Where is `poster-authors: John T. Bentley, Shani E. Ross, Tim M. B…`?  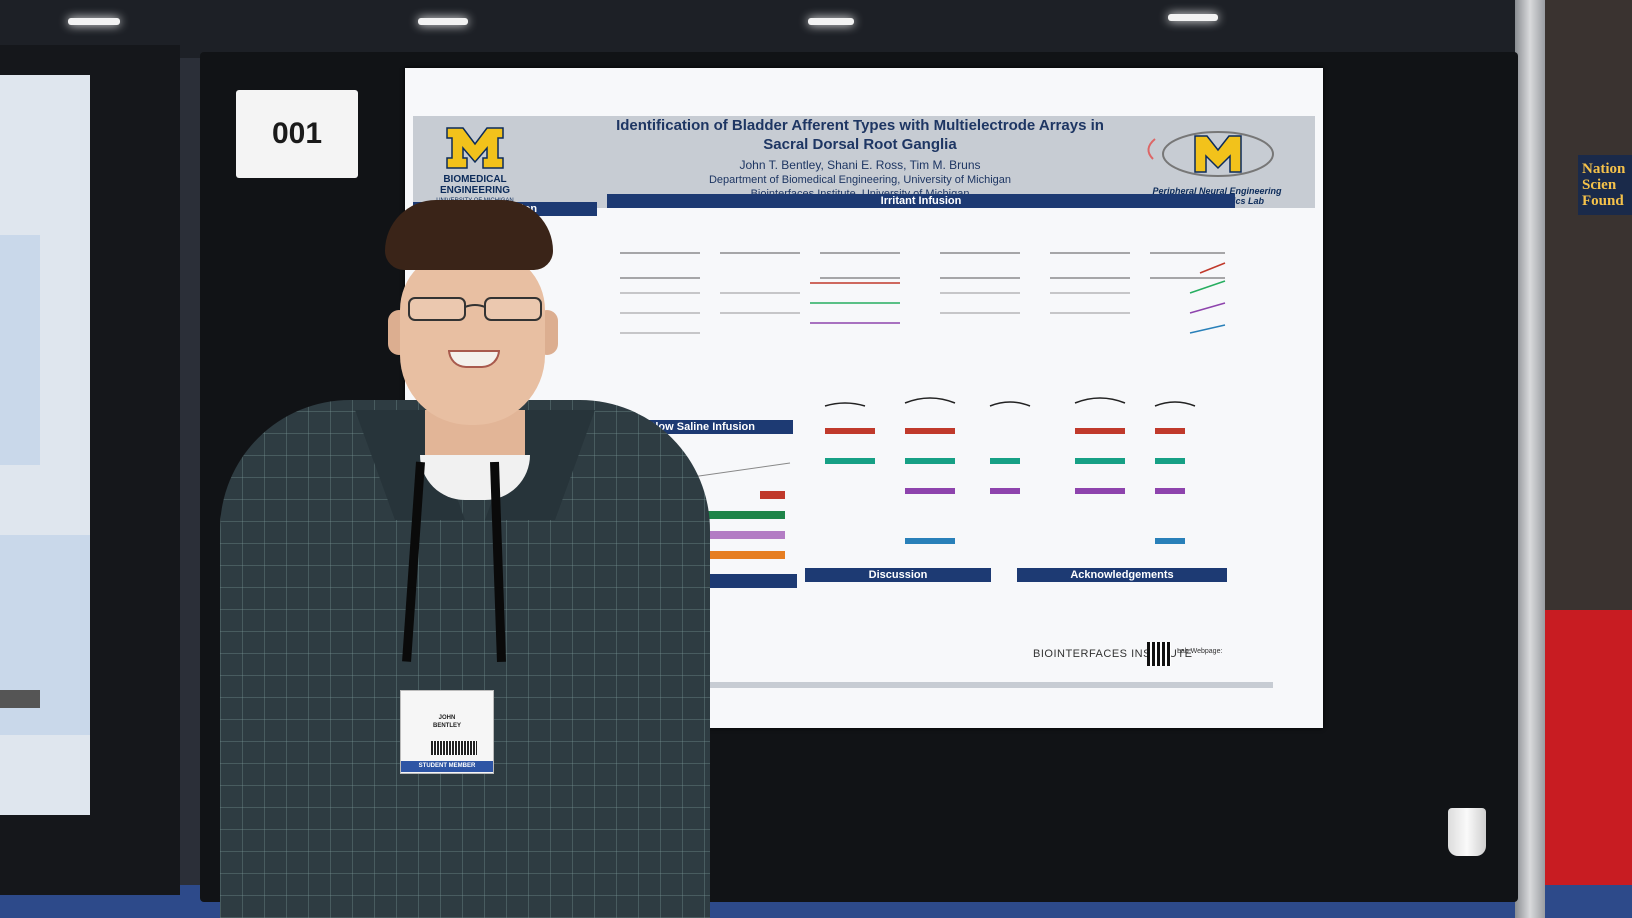
poster-authors: John T. Bentley, Shani E. Ross, Tim M. B… is located at coordinates (860, 165).